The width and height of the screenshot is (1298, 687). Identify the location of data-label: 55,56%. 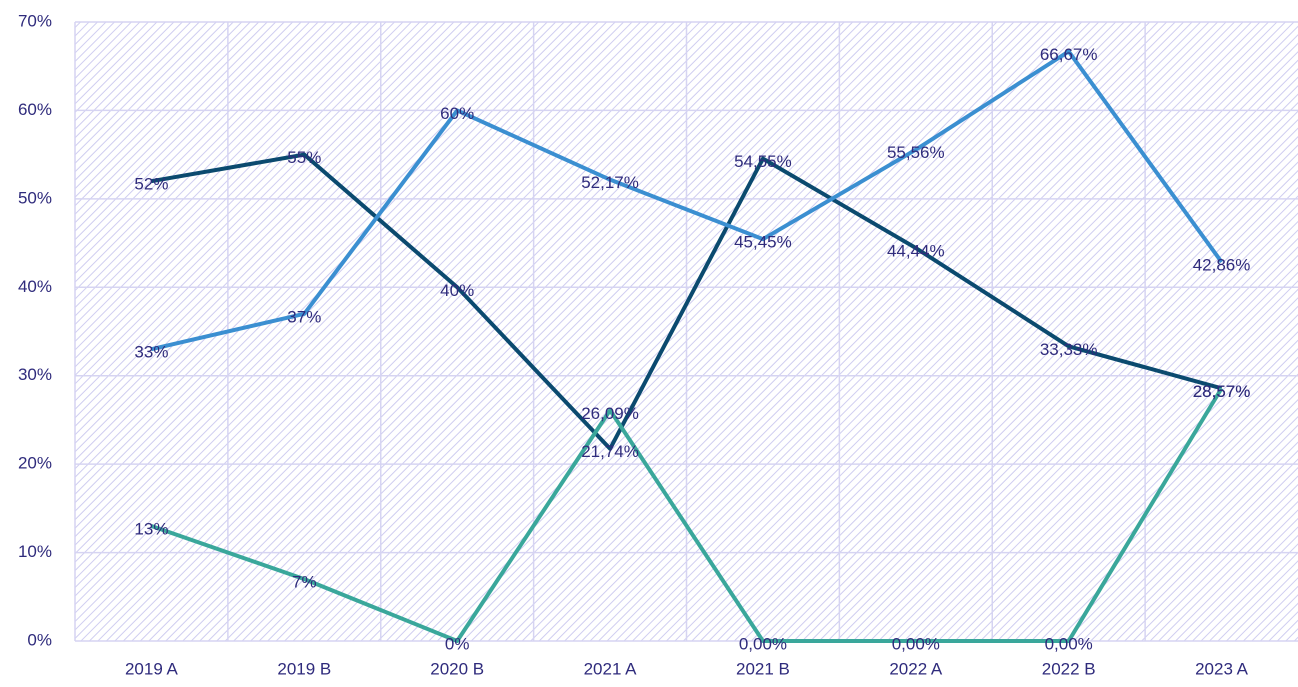
(916, 152).